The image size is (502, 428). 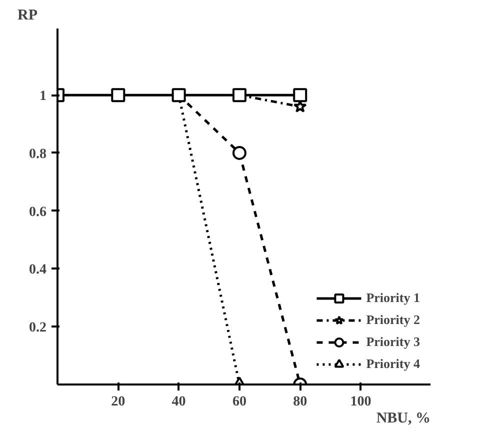 What do you see at coordinates (179, 402) in the screenshot?
I see `x-tick-label: 40` at bounding box center [179, 402].